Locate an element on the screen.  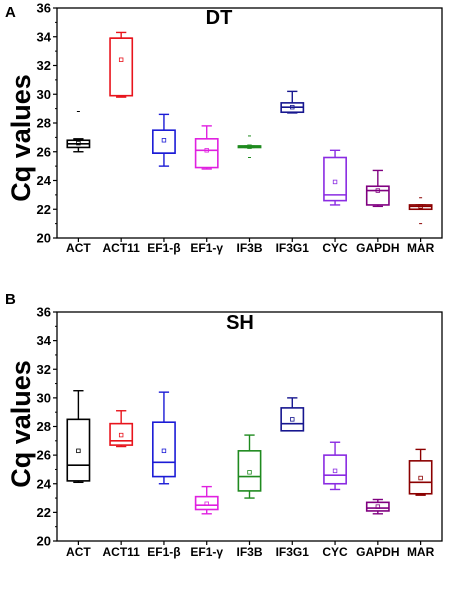
chart-title: DT is located at coordinates (219, 18).